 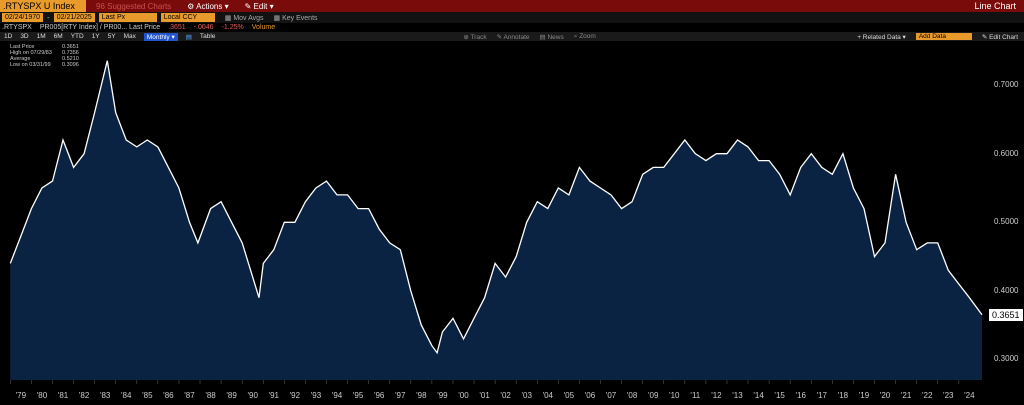 I want to click on x-tick-label: '07, so click(x=611, y=395).